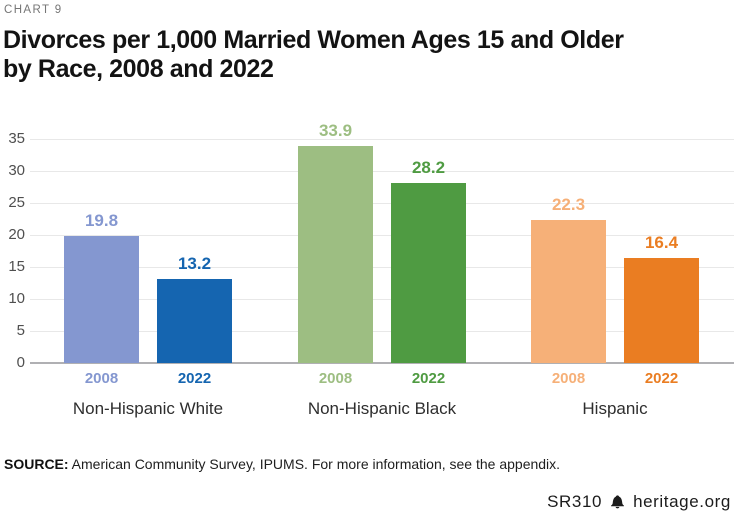 This screenshot has width=734, height=525. Describe the element at coordinates (16, 298) in the screenshot. I see `y-axis-tick-label: 10` at that location.